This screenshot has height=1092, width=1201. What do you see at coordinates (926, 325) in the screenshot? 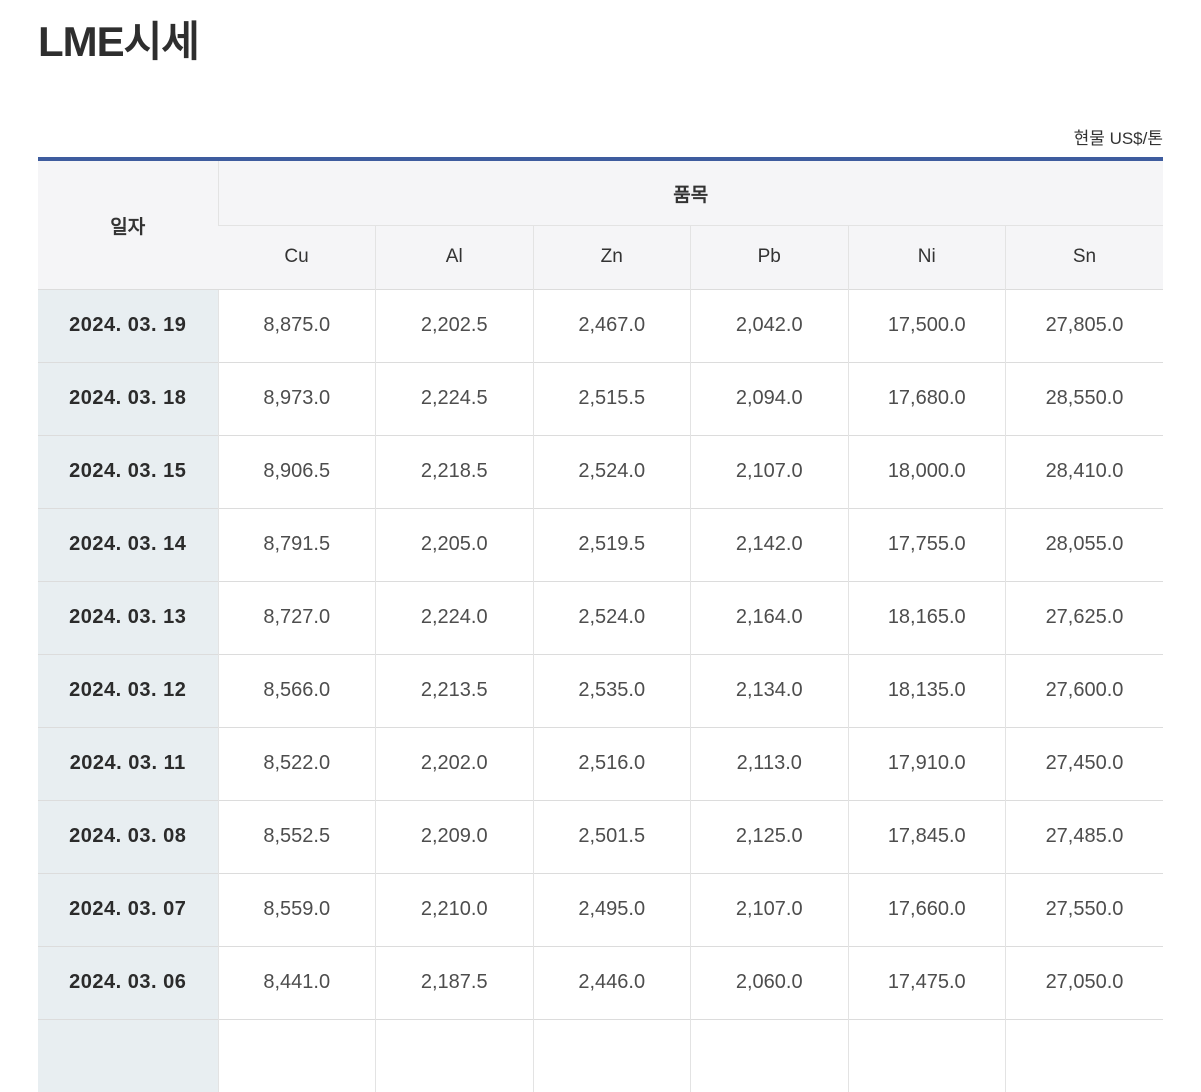
I see `price-cell-ni: 17,500.0` at bounding box center [926, 325].